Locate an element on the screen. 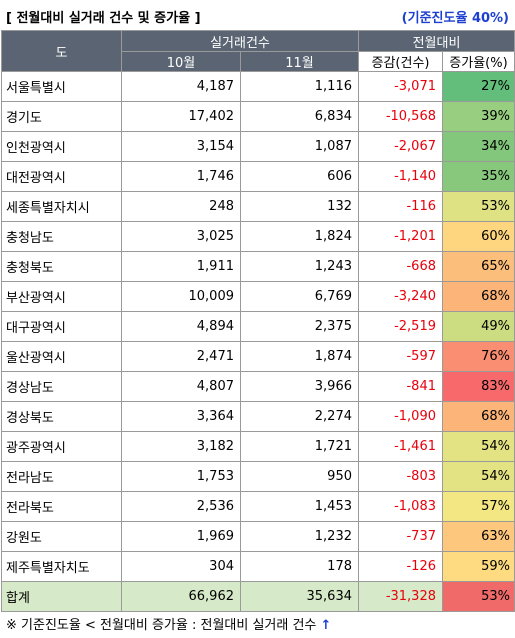 The image size is (515, 638). nov-cell: 6,769 is located at coordinates (299, 296).